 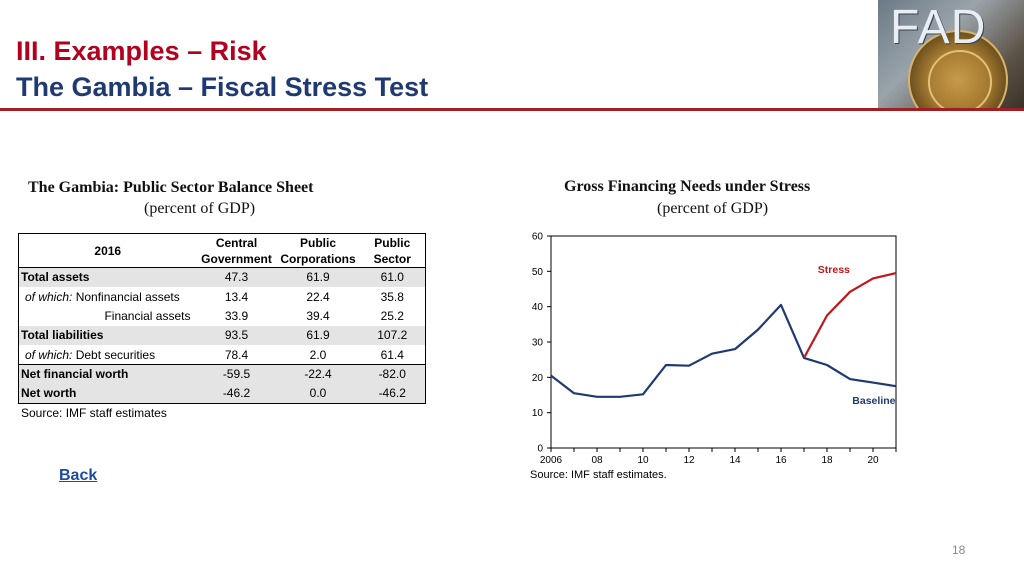 I want to click on table-cell: 93.5, so click(x=236, y=335).